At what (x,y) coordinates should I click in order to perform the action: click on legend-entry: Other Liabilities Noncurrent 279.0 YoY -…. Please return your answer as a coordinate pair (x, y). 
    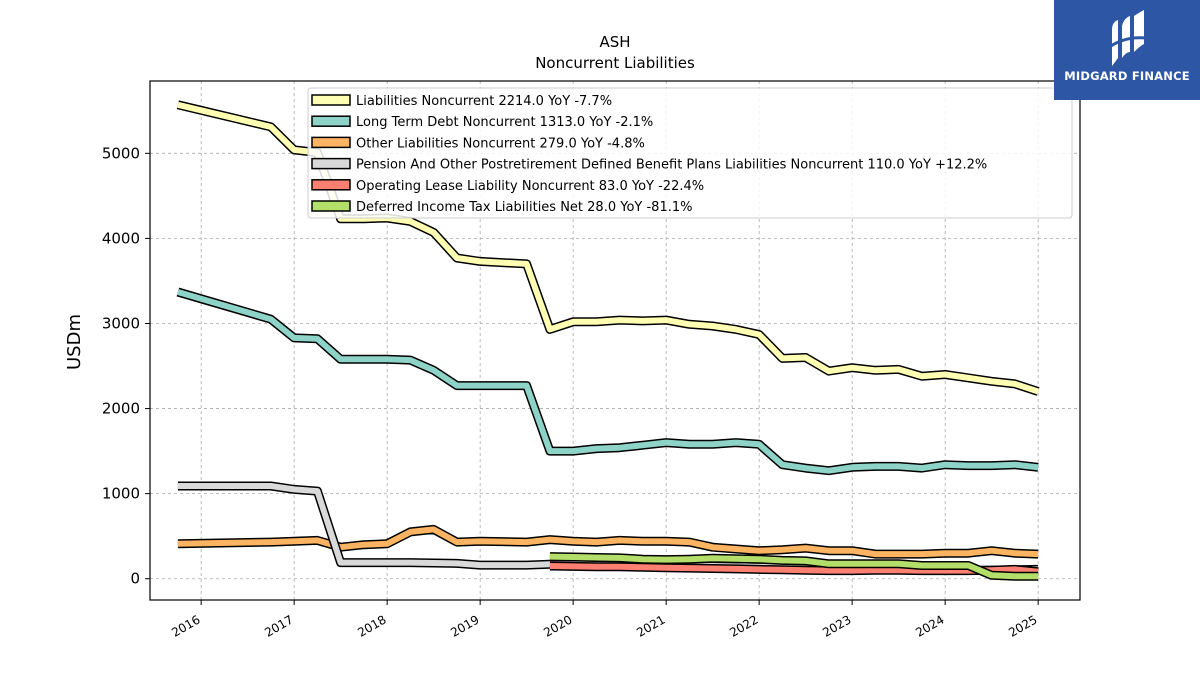
    Looking at the image, I should click on (500, 143).